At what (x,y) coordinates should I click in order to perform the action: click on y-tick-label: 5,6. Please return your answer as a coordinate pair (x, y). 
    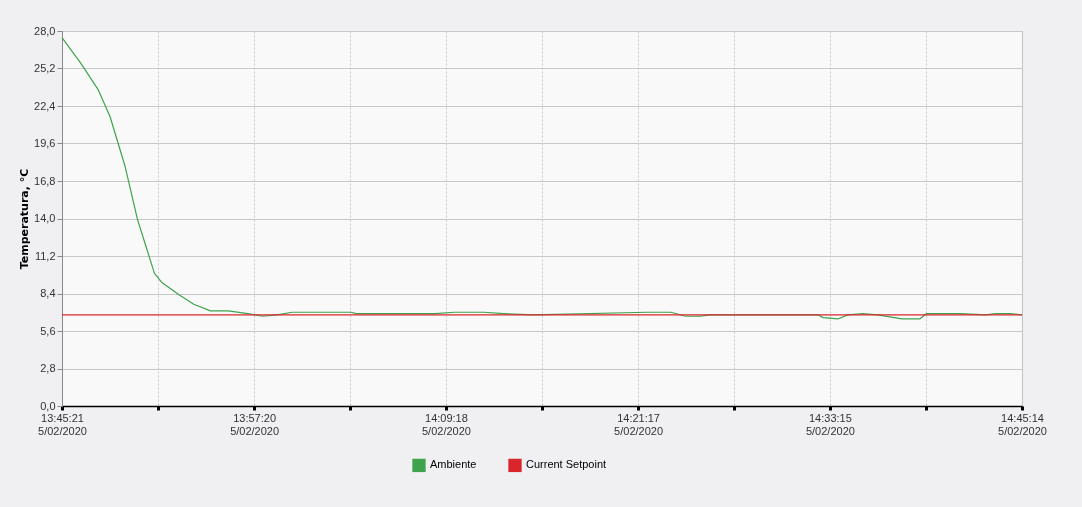
    Looking at the image, I should click on (48, 330).